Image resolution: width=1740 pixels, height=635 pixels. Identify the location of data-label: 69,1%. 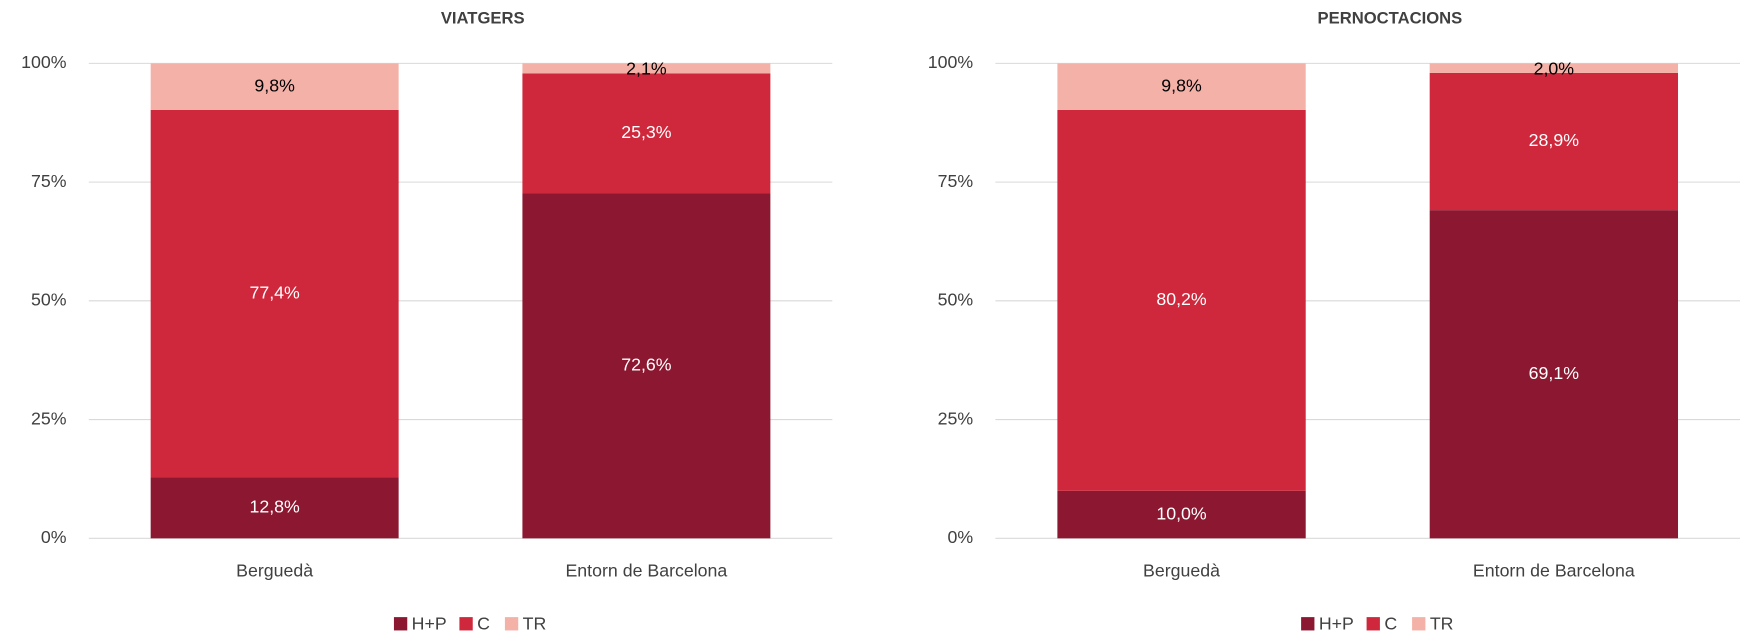
(1554, 373).